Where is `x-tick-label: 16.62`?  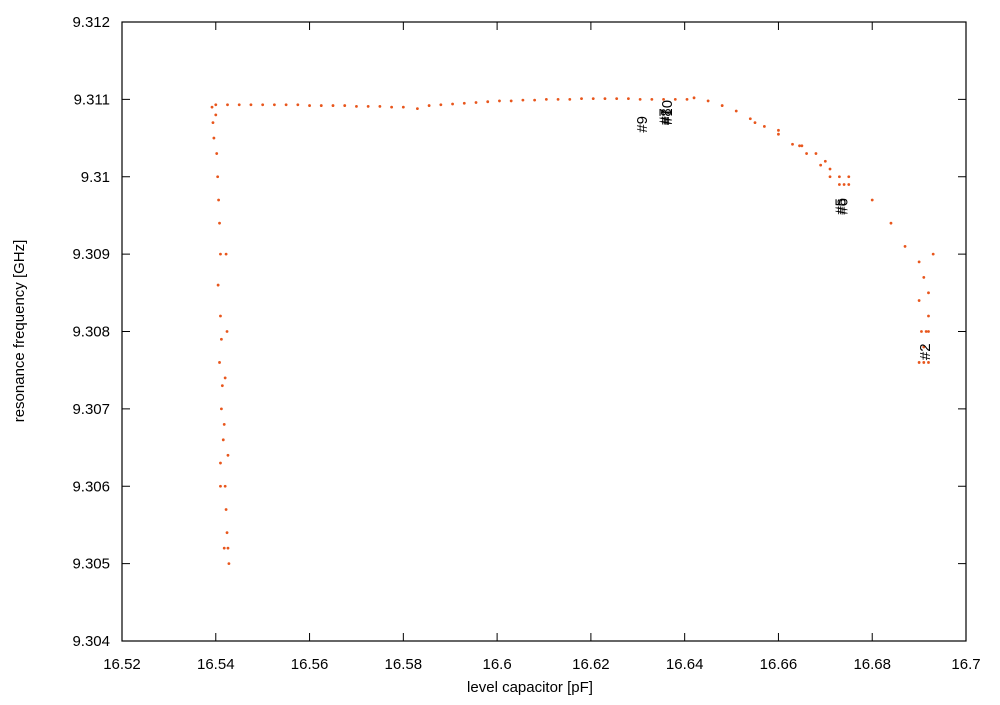 x-tick-label: 16.62 is located at coordinates (591, 664).